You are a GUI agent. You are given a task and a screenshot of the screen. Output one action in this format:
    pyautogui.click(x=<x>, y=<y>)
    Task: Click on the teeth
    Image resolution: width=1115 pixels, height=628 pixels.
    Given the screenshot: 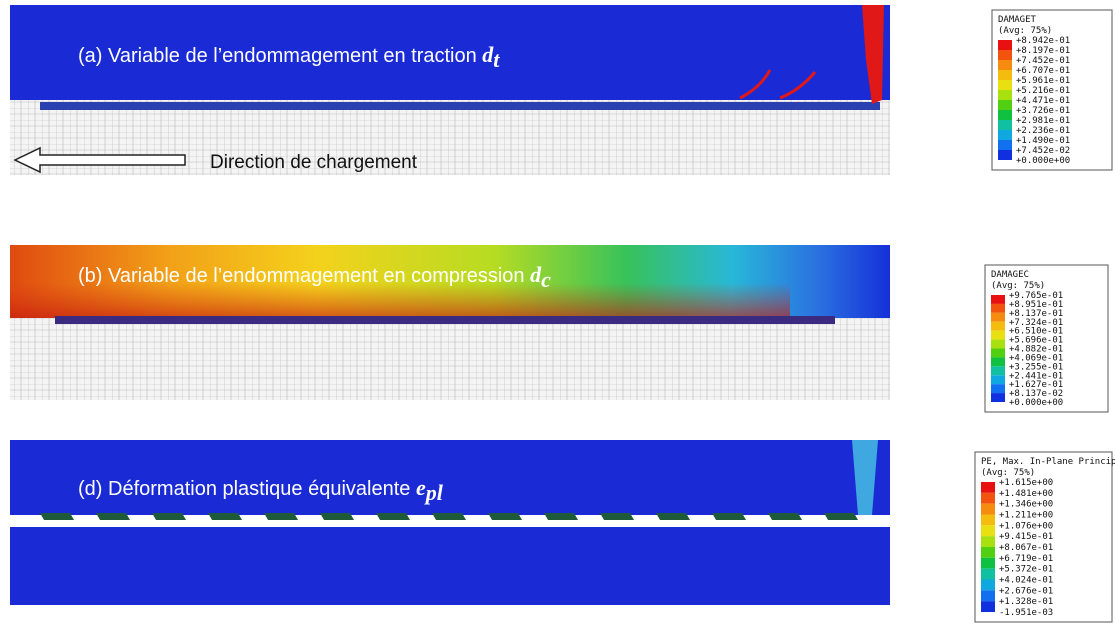 What is the action you would take?
    pyautogui.click(x=449, y=516)
    